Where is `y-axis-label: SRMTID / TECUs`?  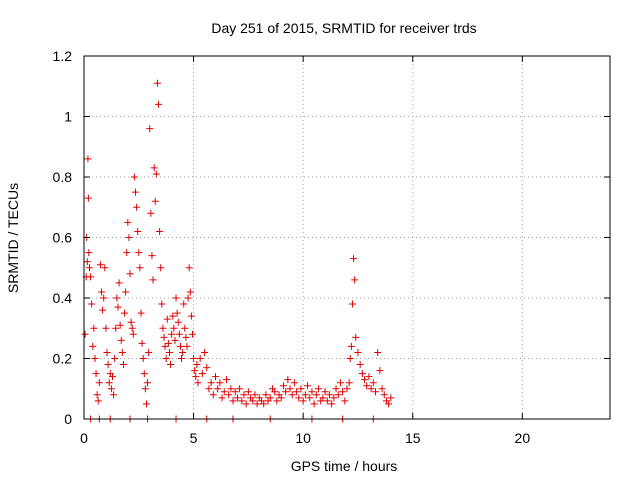 y-axis-label: SRMTID / TECUs is located at coordinates (13, 238).